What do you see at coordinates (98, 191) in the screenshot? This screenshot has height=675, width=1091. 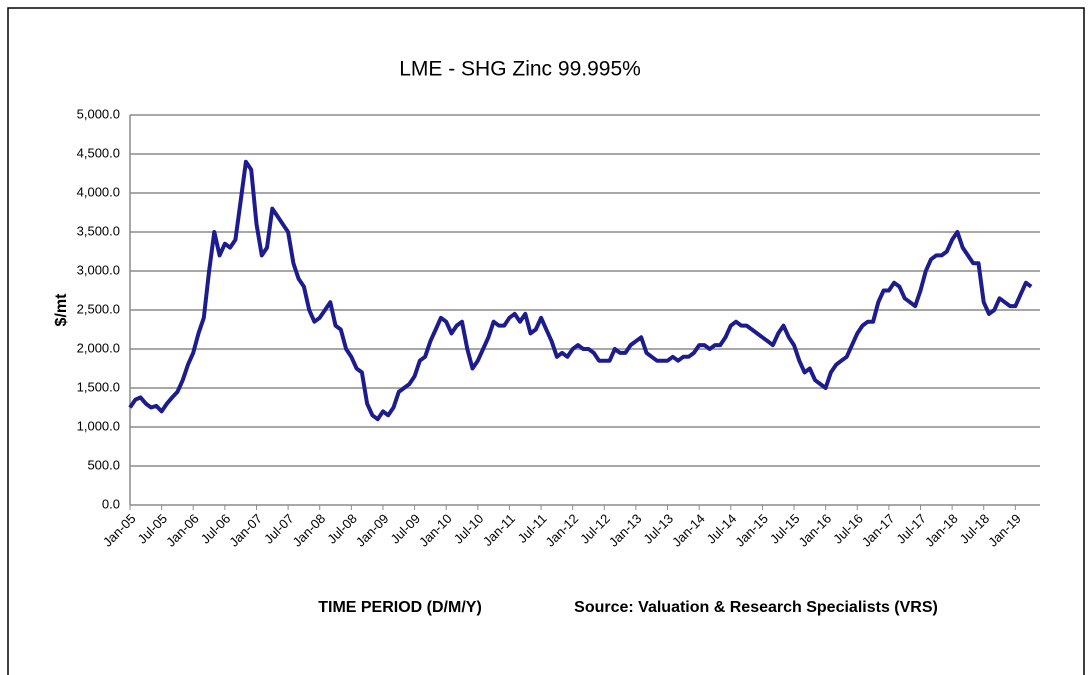 I see `y-tick-label: 4,000.0` at bounding box center [98, 191].